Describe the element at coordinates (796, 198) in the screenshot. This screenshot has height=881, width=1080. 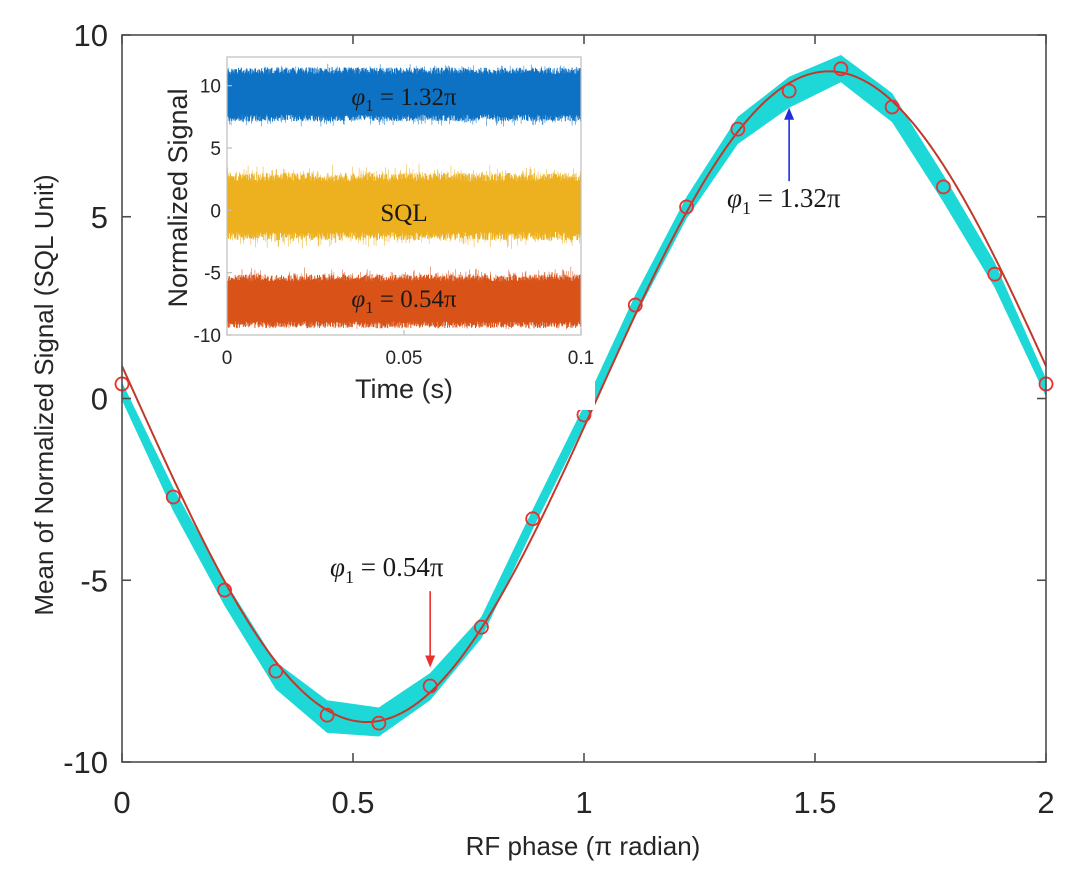
I see `annotation-rest: = 1.32π` at that location.